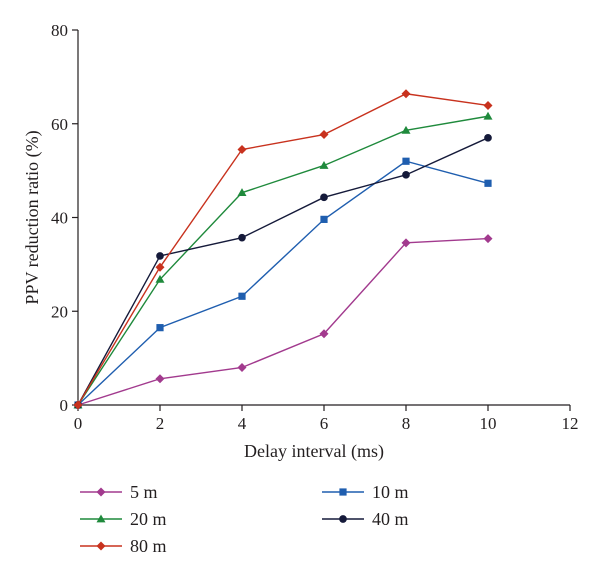 This screenshot has height=572, width=600. I want to click on y-tick-label: 80, so click(59, 30).